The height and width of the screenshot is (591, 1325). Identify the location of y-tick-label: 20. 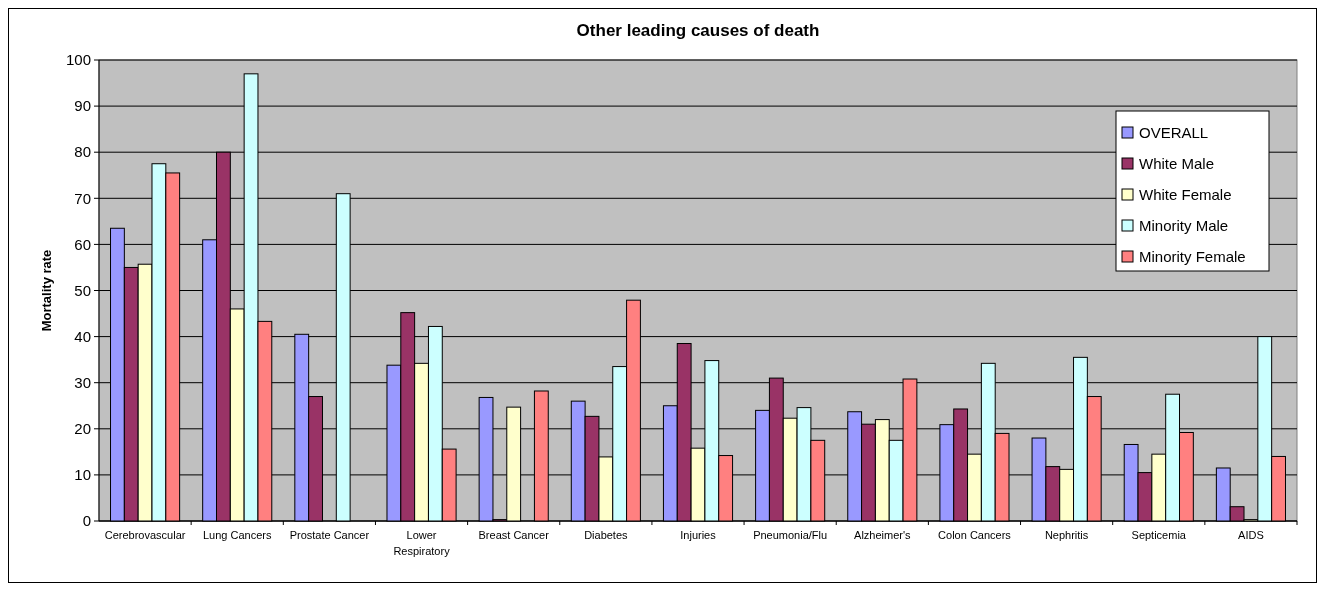
(82, 429).